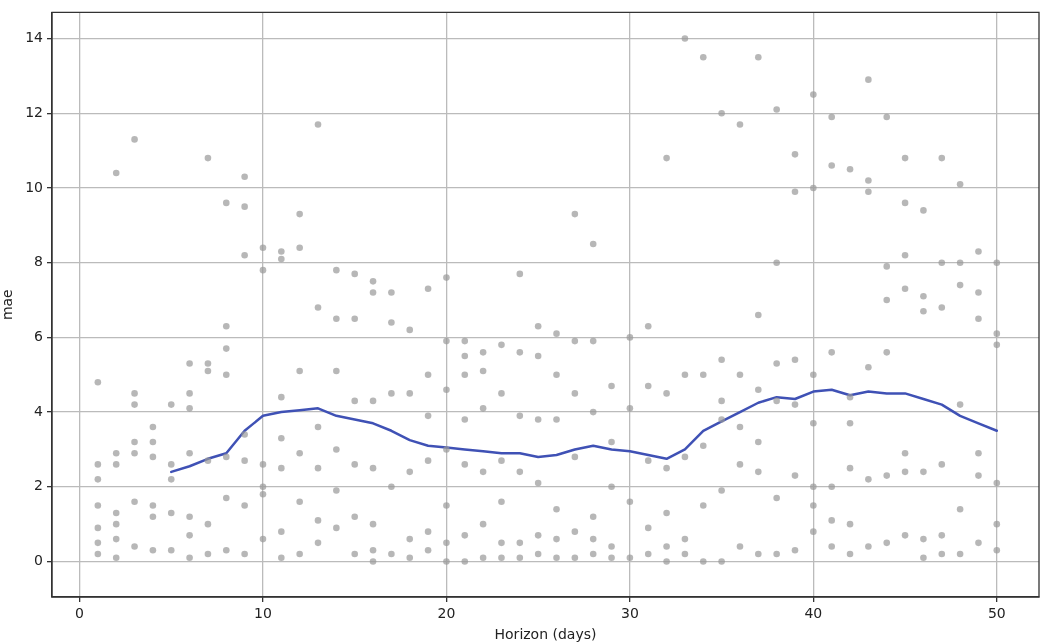 This screenshot has height=644, width=1043. I want to click on y-tick-label: 10, so click(34, 186).